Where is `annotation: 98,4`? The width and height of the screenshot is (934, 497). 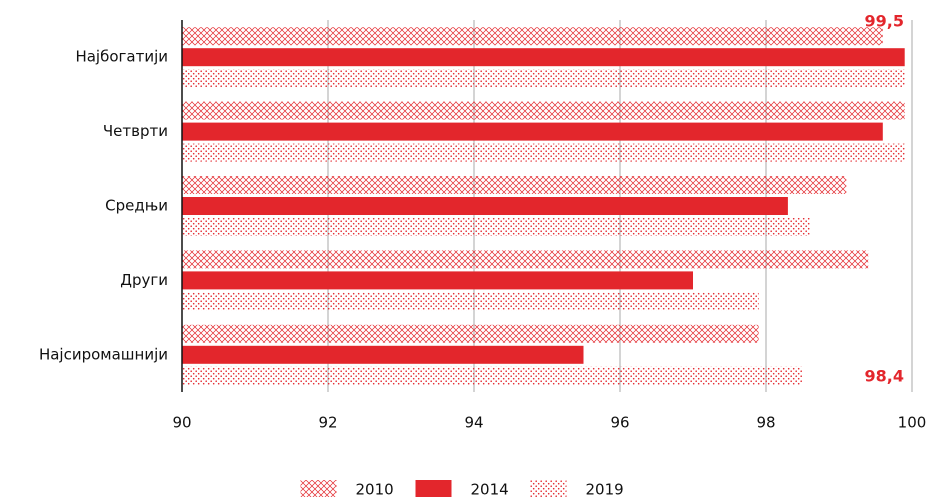
annotation: 98,4 is located at coordinates (884, 376).